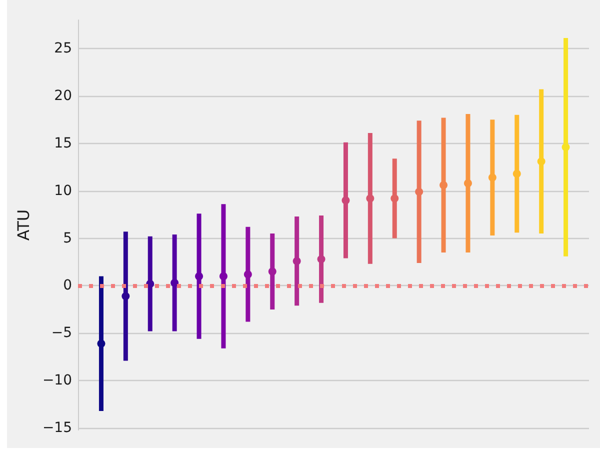 The width and height of the screenshot is (600, 451). I want to click on y-tick-label: 0, so click(67, 286).